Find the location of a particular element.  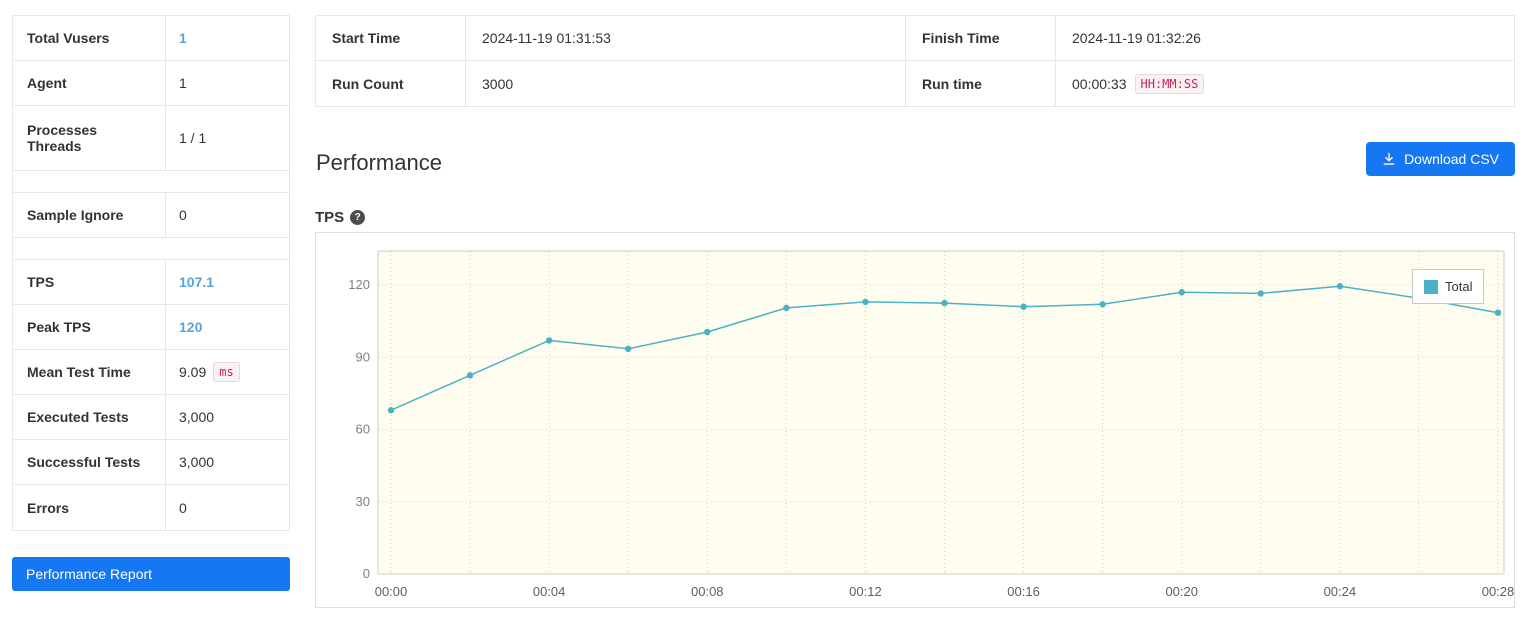

stat-row-processes-threads: Processes Threads 1 / 1 is located at coordinates (151, 138).